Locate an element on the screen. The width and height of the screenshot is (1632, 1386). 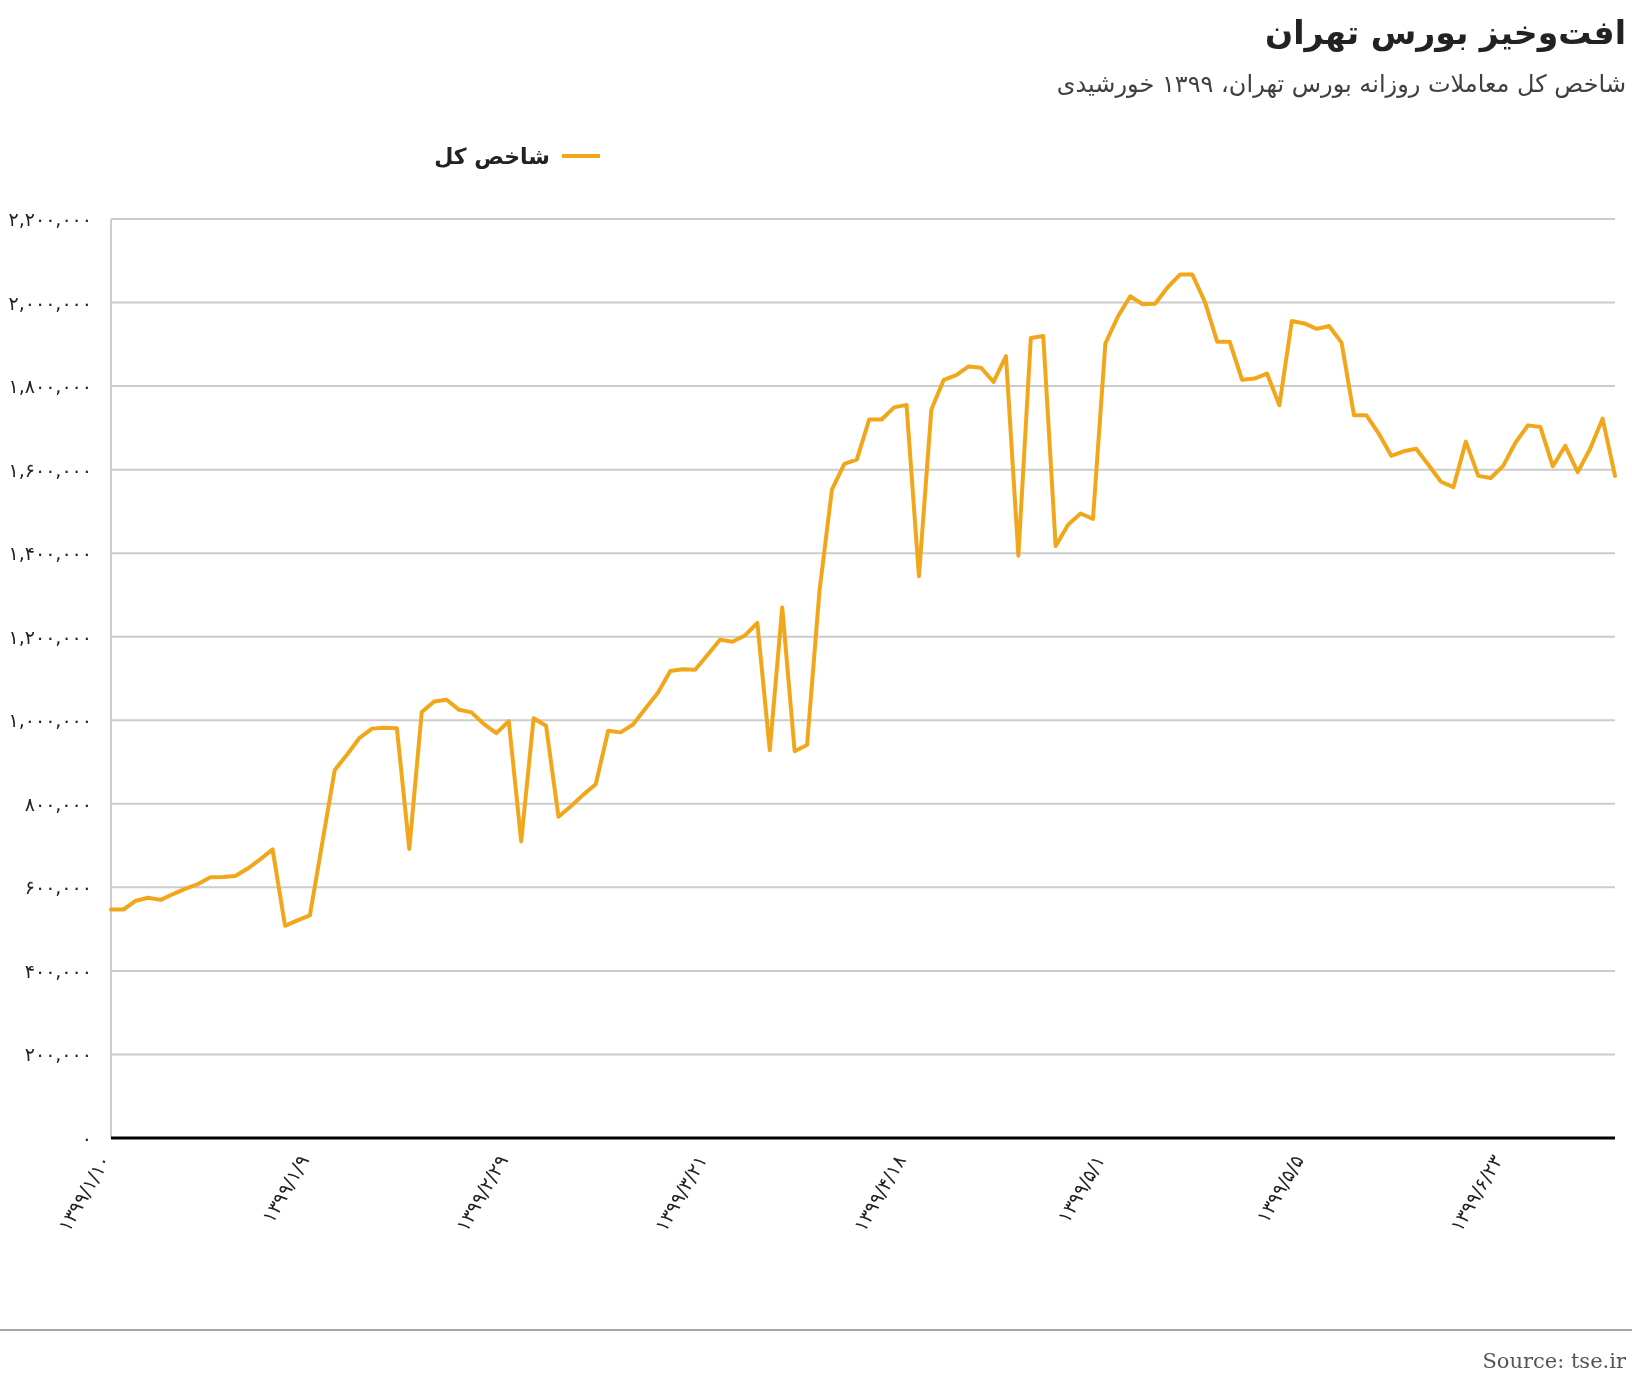
y-tick-label: ۱,۶۰۰,۰۰۰ is located at coordinates (50, 469).